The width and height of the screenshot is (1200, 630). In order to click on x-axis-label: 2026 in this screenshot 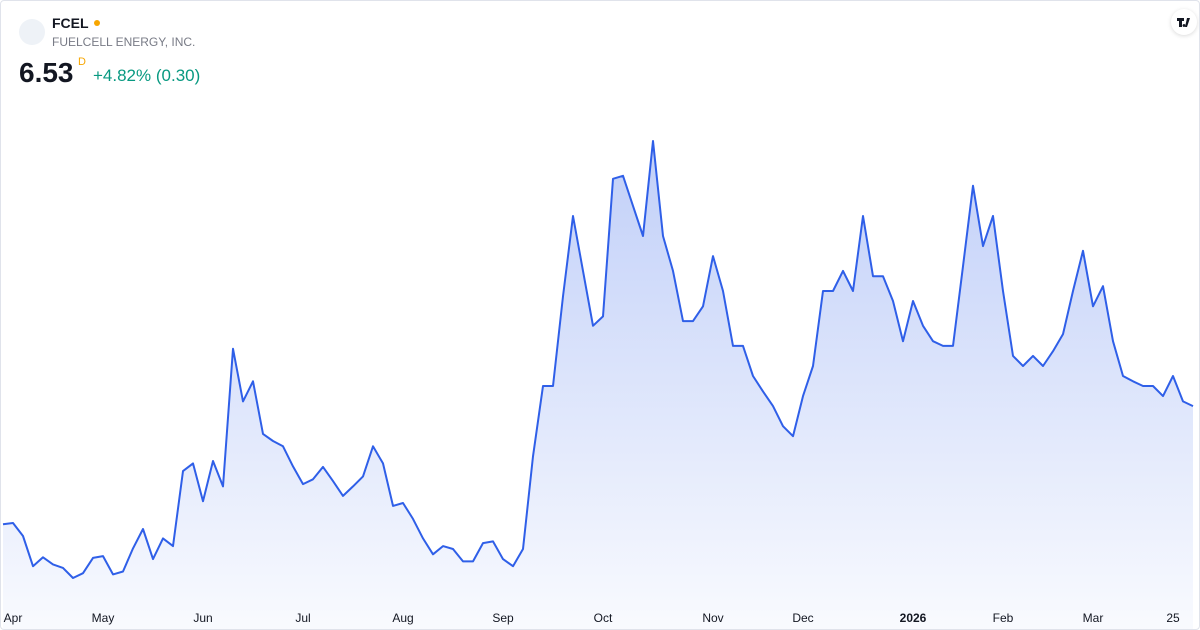, I will do `click(913, 618)`.